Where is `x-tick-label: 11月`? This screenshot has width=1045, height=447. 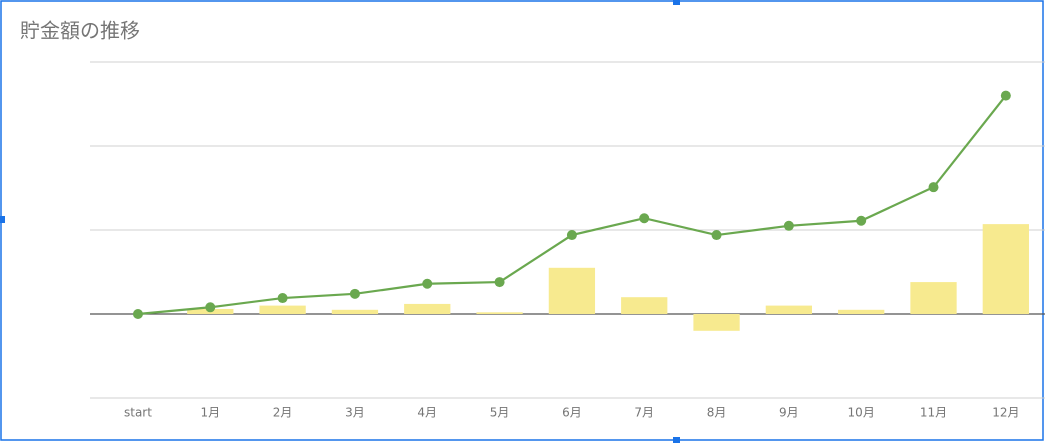
x-tick-label: 11月 is located at coordinates (933, 413).